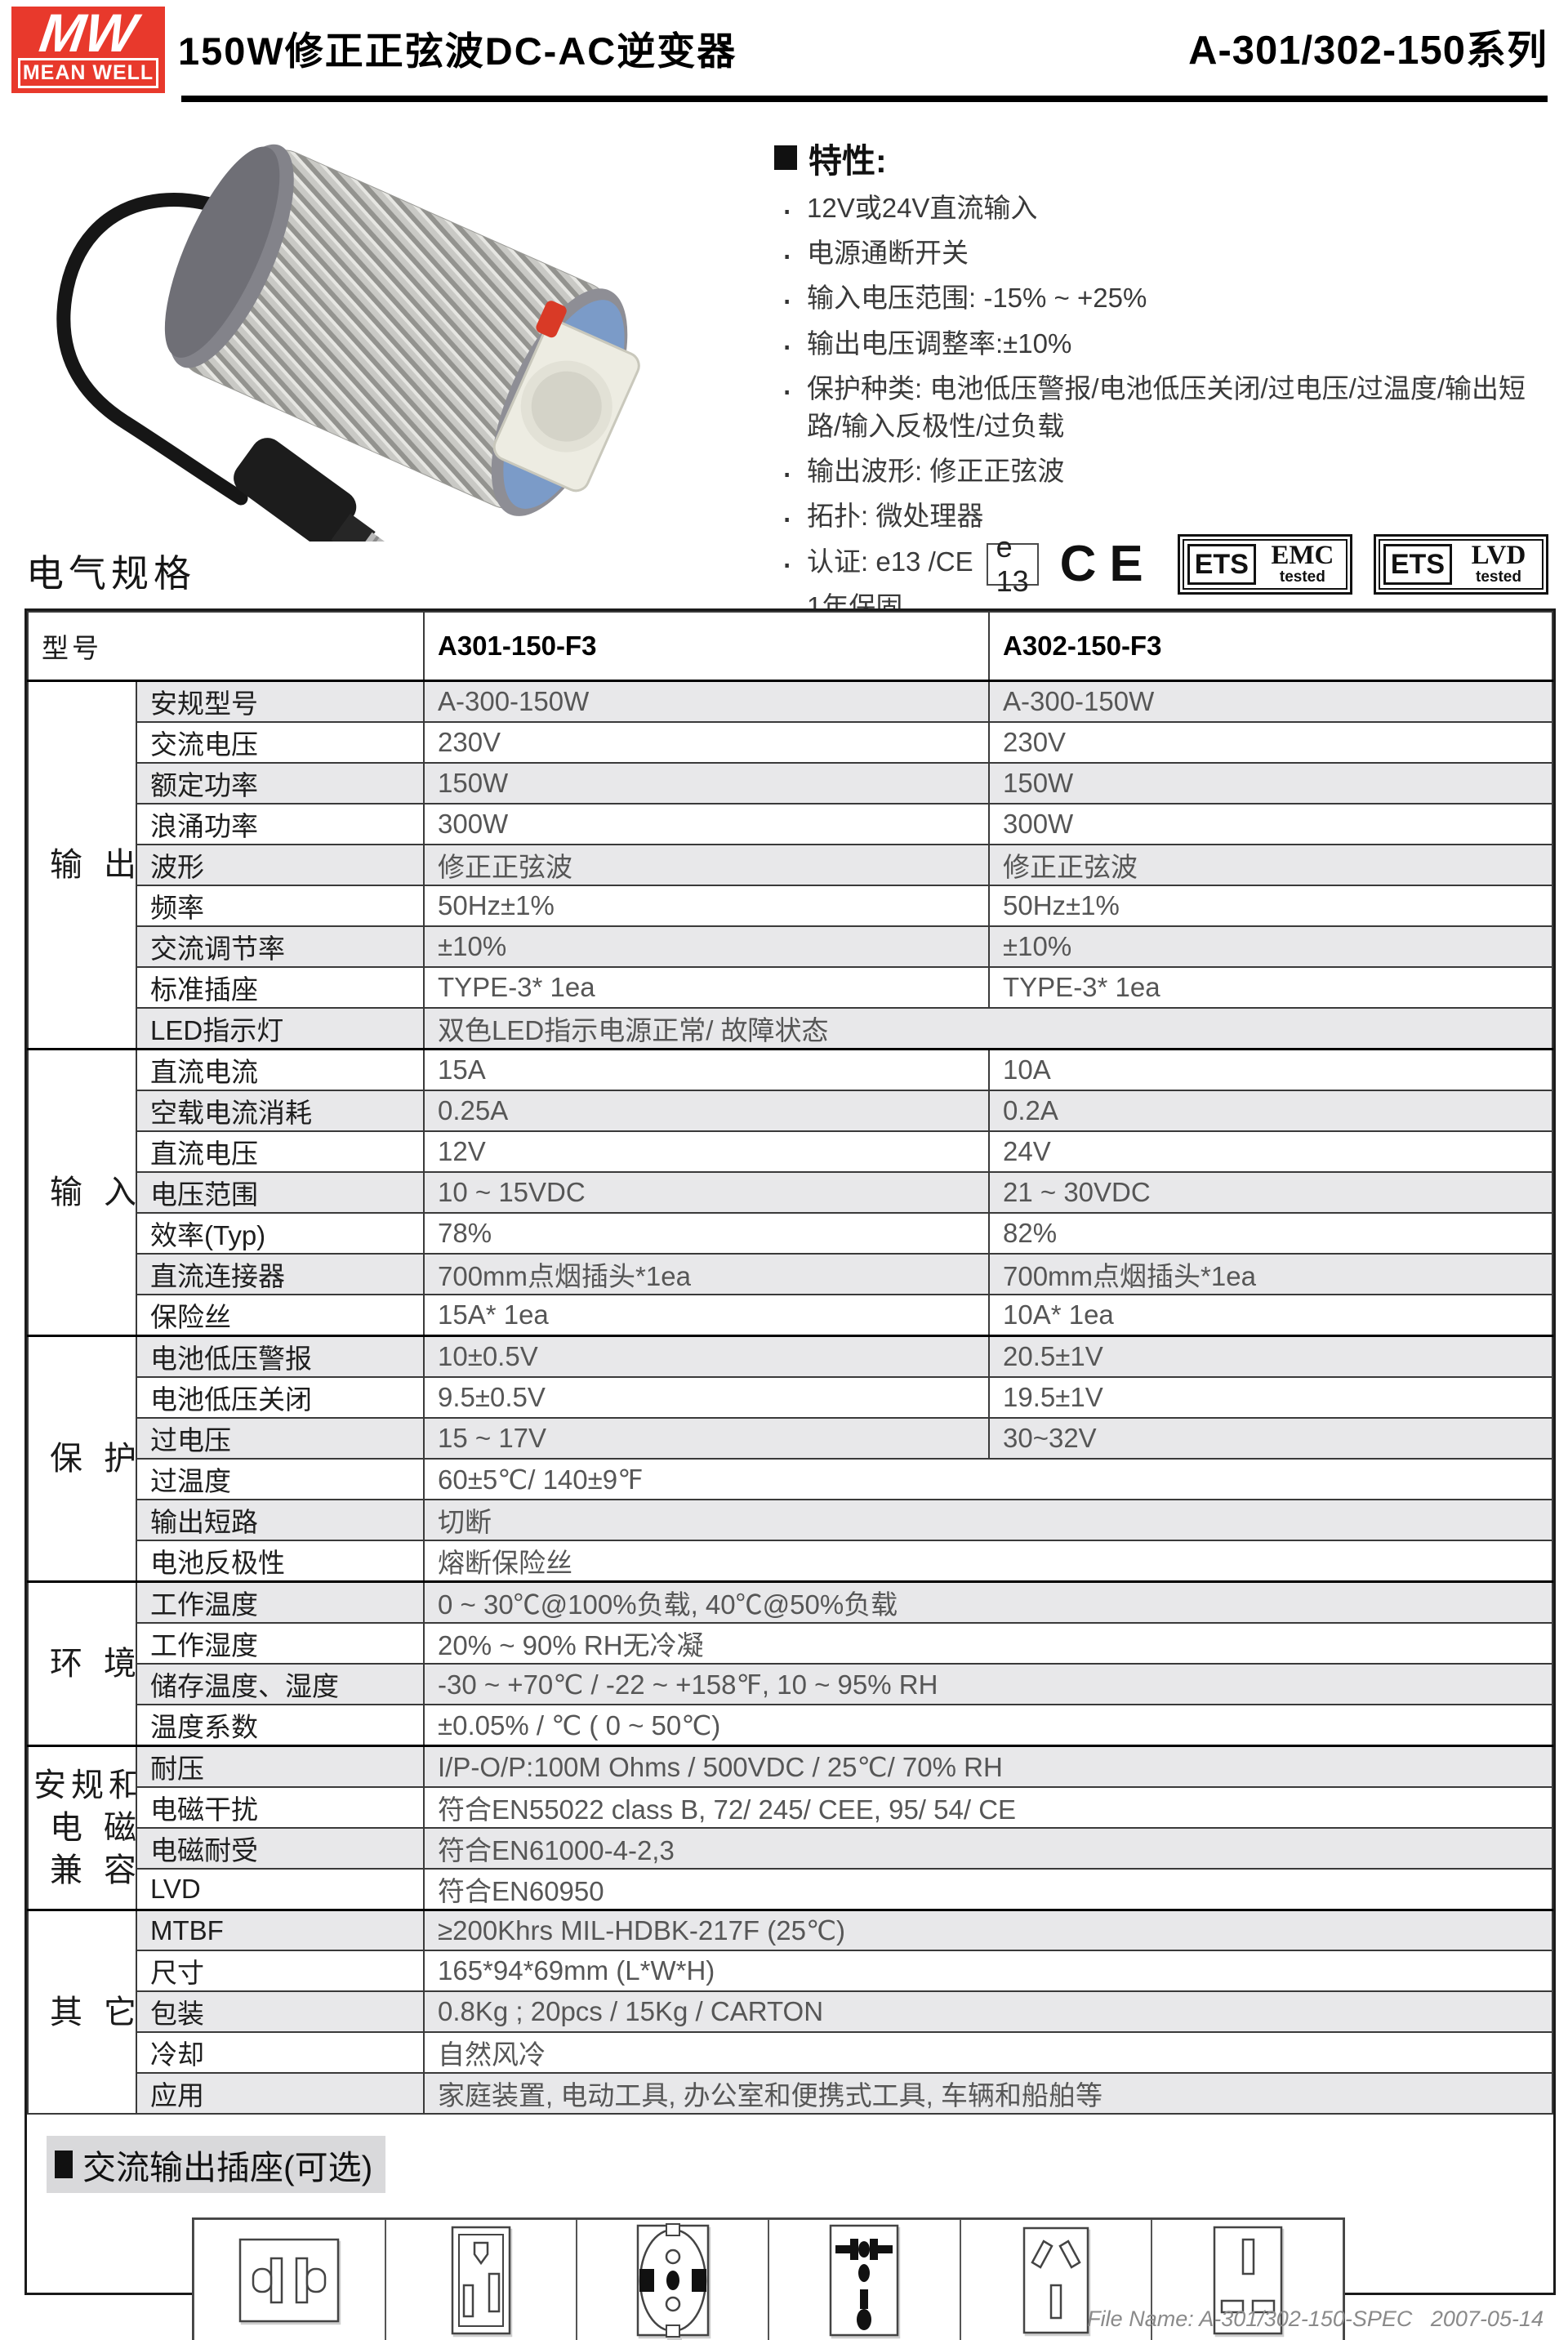 Image resolution: width=1568 pixels, height=2340 pixels. What do you see at coordinates (988, 1766) in the screenshot?
I see `spec-value-span: I/P-O/P:100M Ohms / 500VDC / 25℃/ 70% RH` at bounding box center [988, 1766].